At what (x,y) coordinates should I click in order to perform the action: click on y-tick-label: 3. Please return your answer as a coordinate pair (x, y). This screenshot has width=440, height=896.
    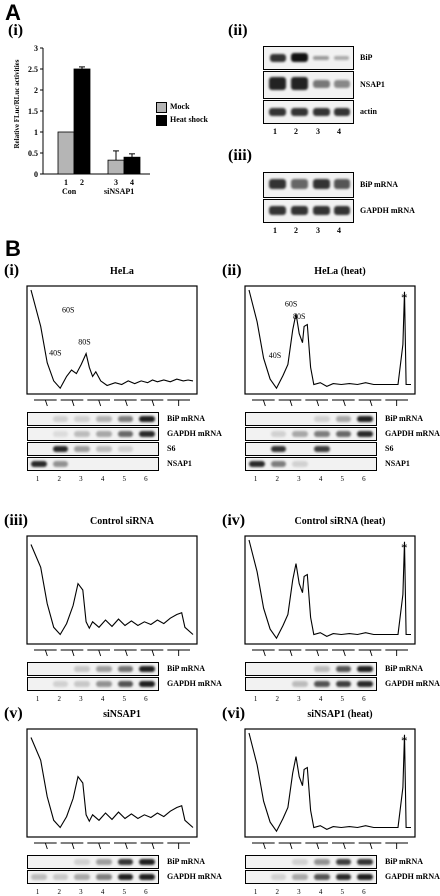
    Looking at the image, I should click on (36, 48).